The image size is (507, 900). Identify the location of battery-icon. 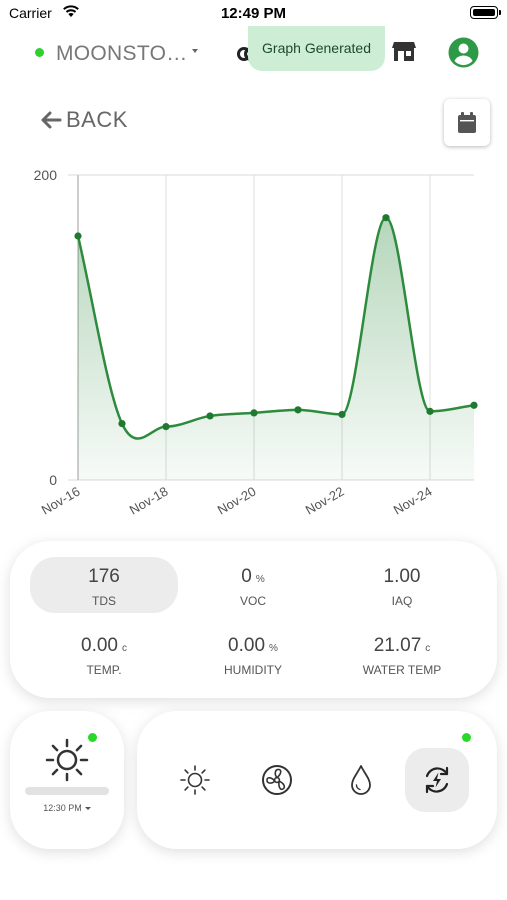
(485, 12).